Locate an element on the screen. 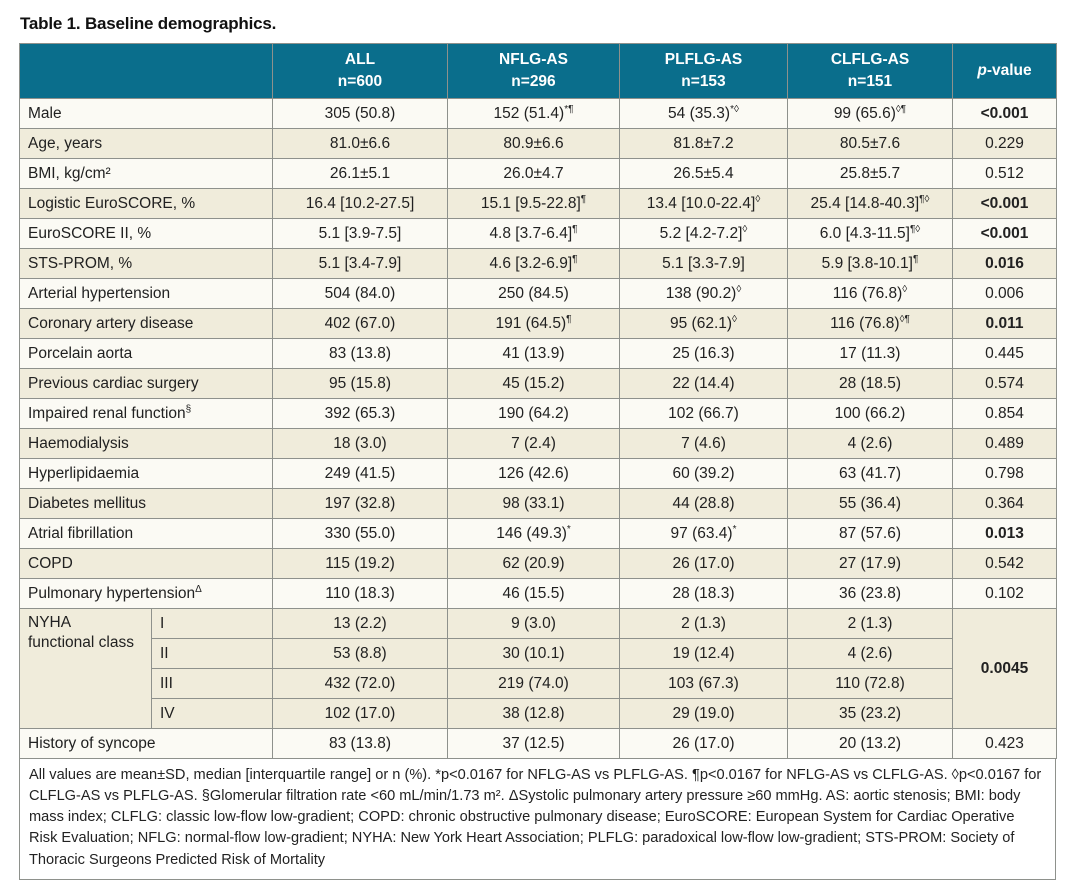 The image size is (1076, 880). value-cell: 46 (15.5) is located at coordinates (533, 593).